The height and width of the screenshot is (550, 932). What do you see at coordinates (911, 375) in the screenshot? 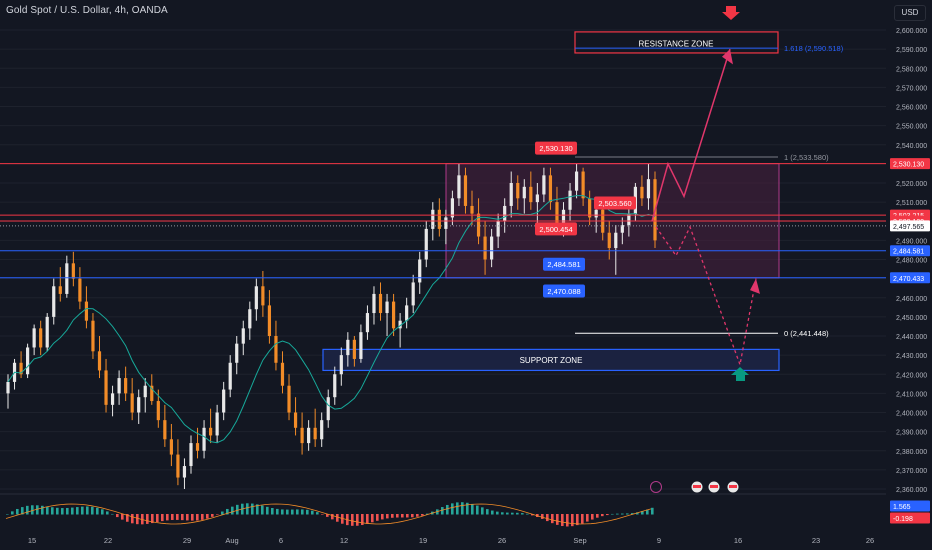
I see `price-tick-label: 2,420.000` at bounding box center [911, 375].